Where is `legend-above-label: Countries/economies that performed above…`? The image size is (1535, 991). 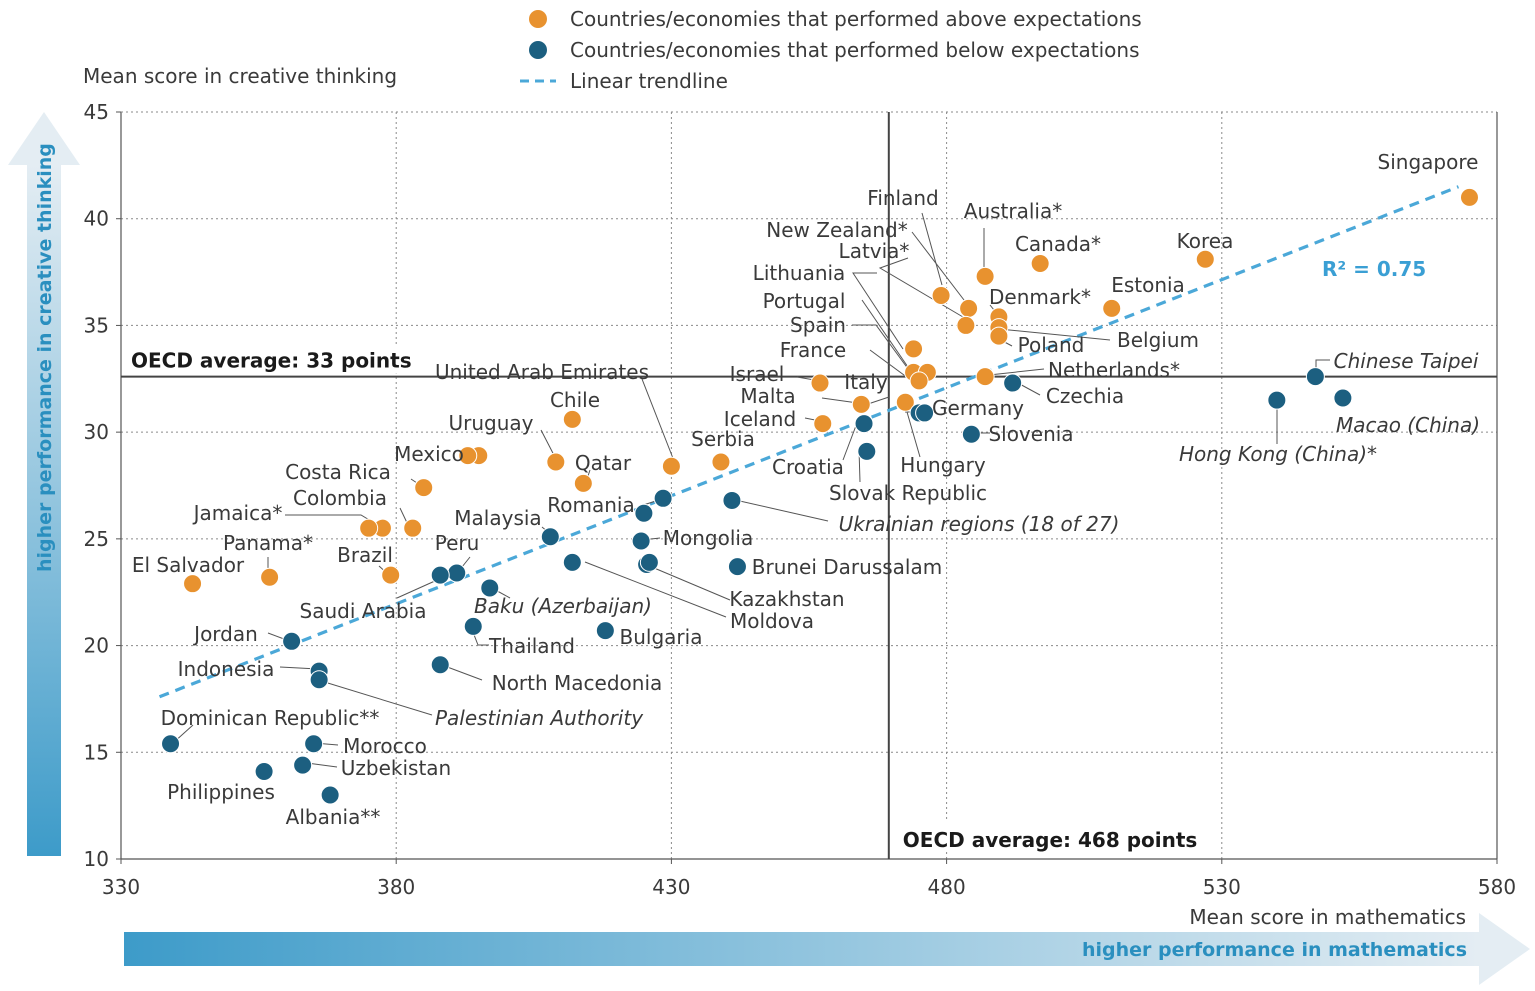 legend-above-label: Countries/economies that performed above… is located at coordinates (856, 19).